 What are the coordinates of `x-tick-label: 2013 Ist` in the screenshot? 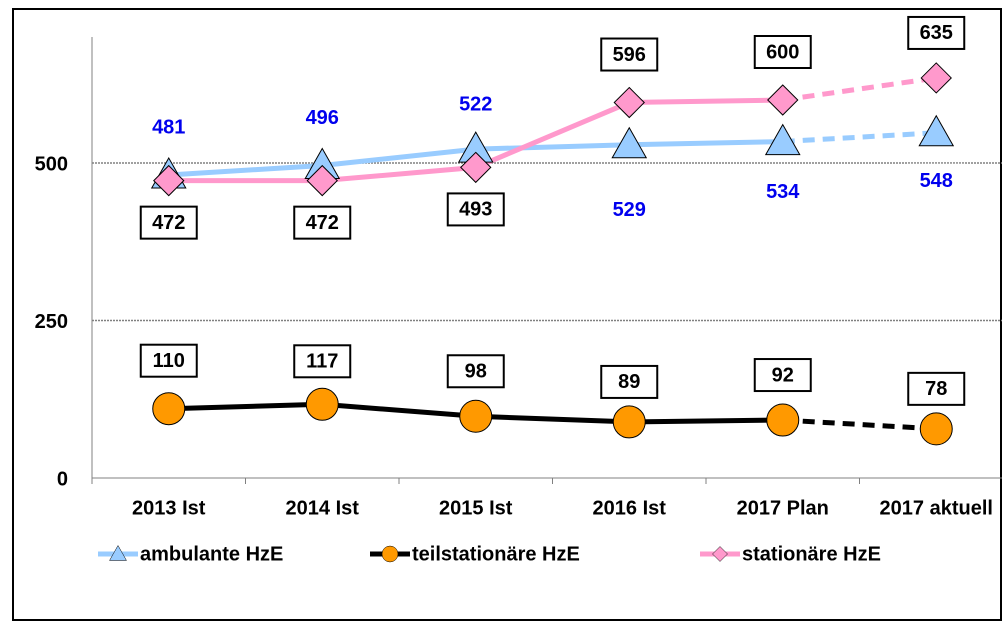 It's located at (169, 508).